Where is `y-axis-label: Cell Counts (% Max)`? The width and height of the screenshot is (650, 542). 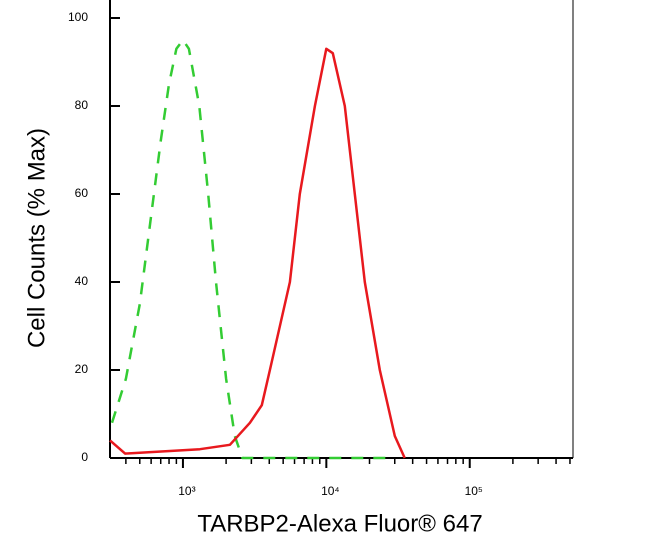
y-axis-label: Cell Counts (% Max) is located at coordinates (36, 238).